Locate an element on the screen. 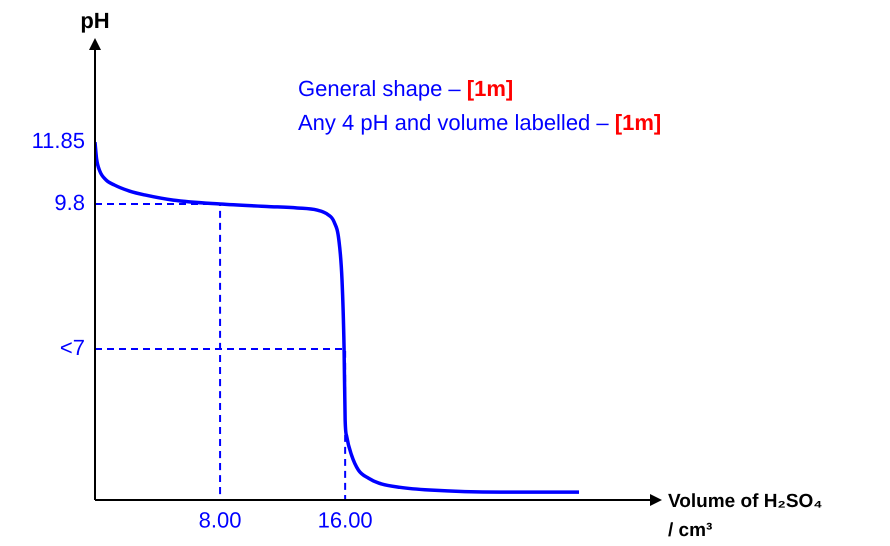 The image size is (890, 546). x-tick-label: 16.00 is located at coordinates (345, 519).